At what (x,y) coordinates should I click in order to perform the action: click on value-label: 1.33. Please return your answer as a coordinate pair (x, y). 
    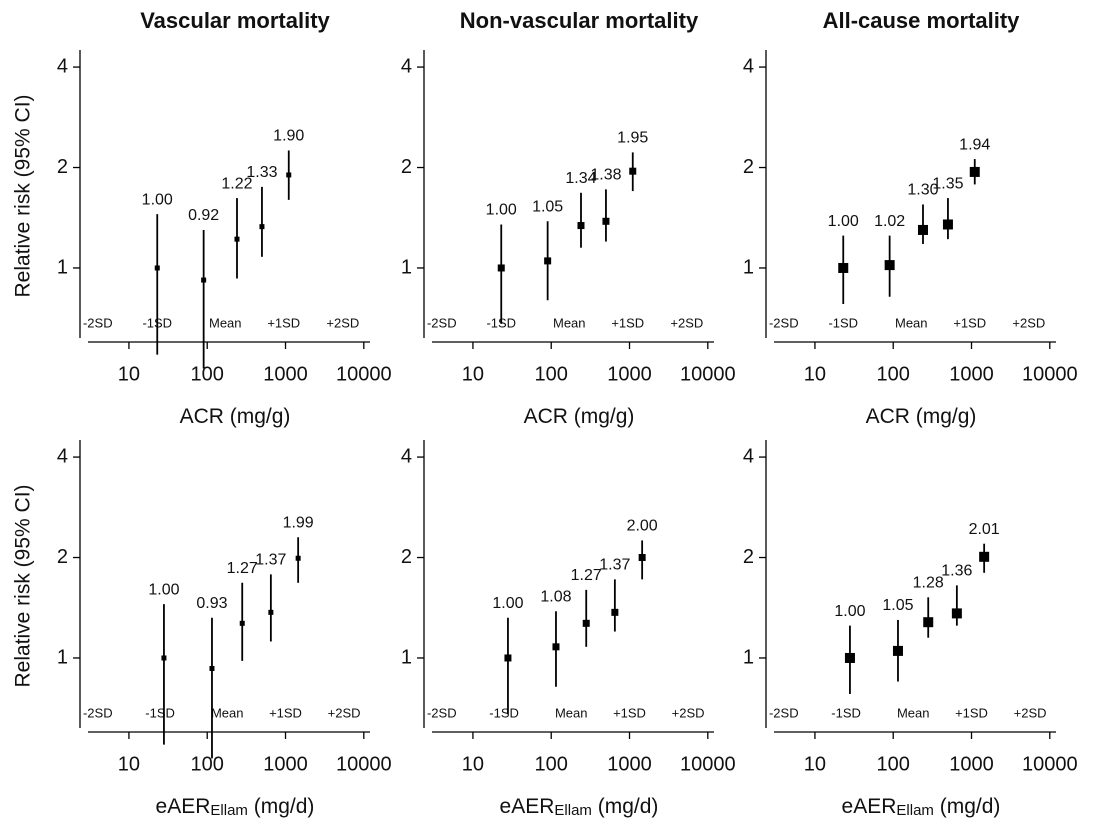
    Looking at the image, I should click on (261, 172).